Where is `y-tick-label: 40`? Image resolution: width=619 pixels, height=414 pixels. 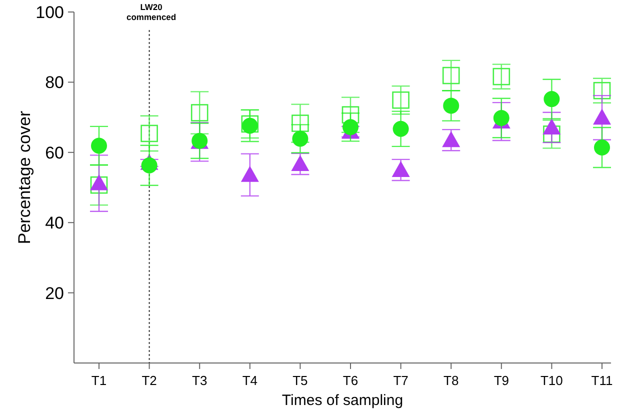
y-tick-label: 40 is located at coordinates (54, 223).